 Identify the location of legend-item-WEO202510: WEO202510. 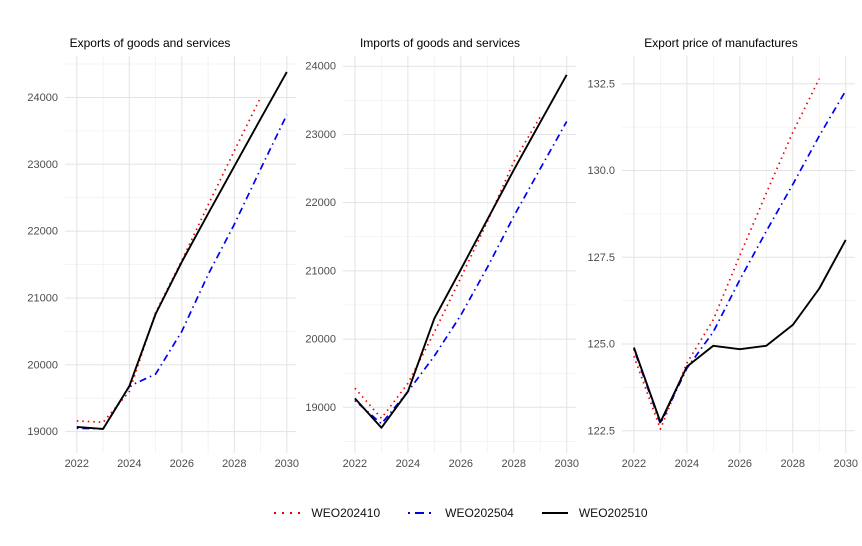
(594, 513).